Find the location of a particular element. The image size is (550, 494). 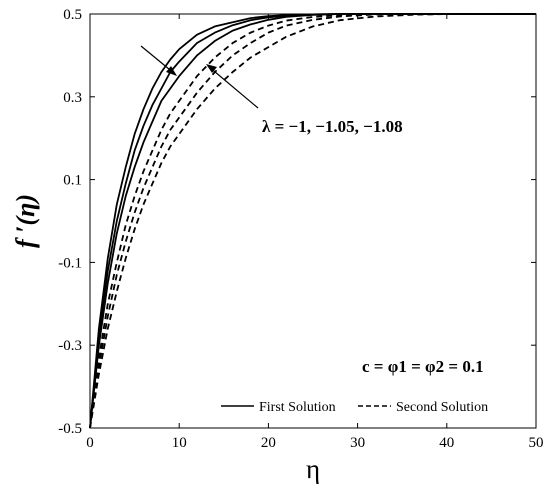

annotation-arrowhead-lower is located at coordinates (211, 68).